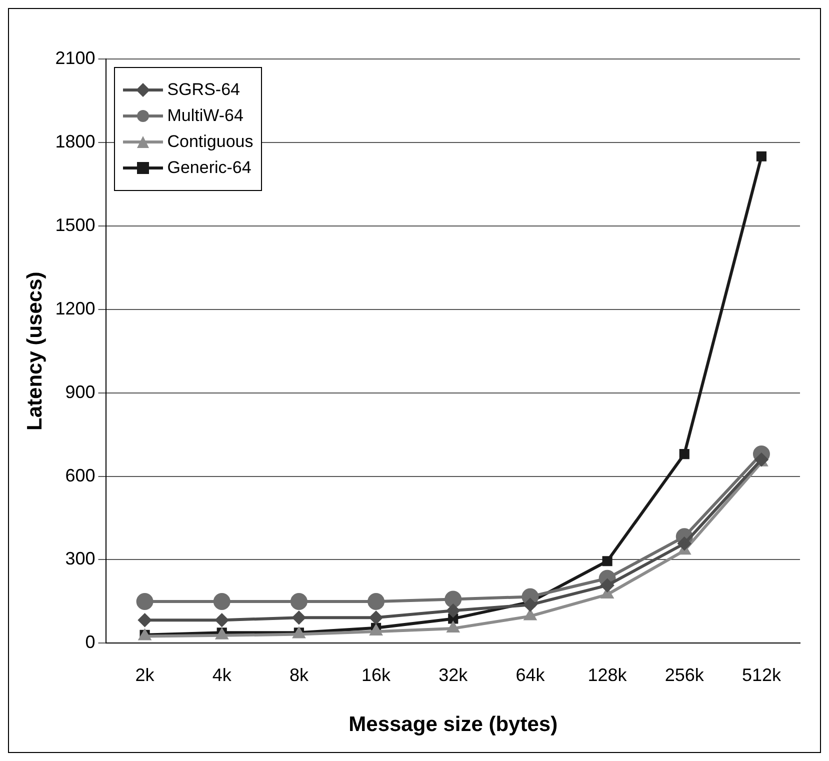  What do you see at coordinates (608, 674) in the screenshot?
I see `x-tick-label: 128k` at bounding box center [608, 674].